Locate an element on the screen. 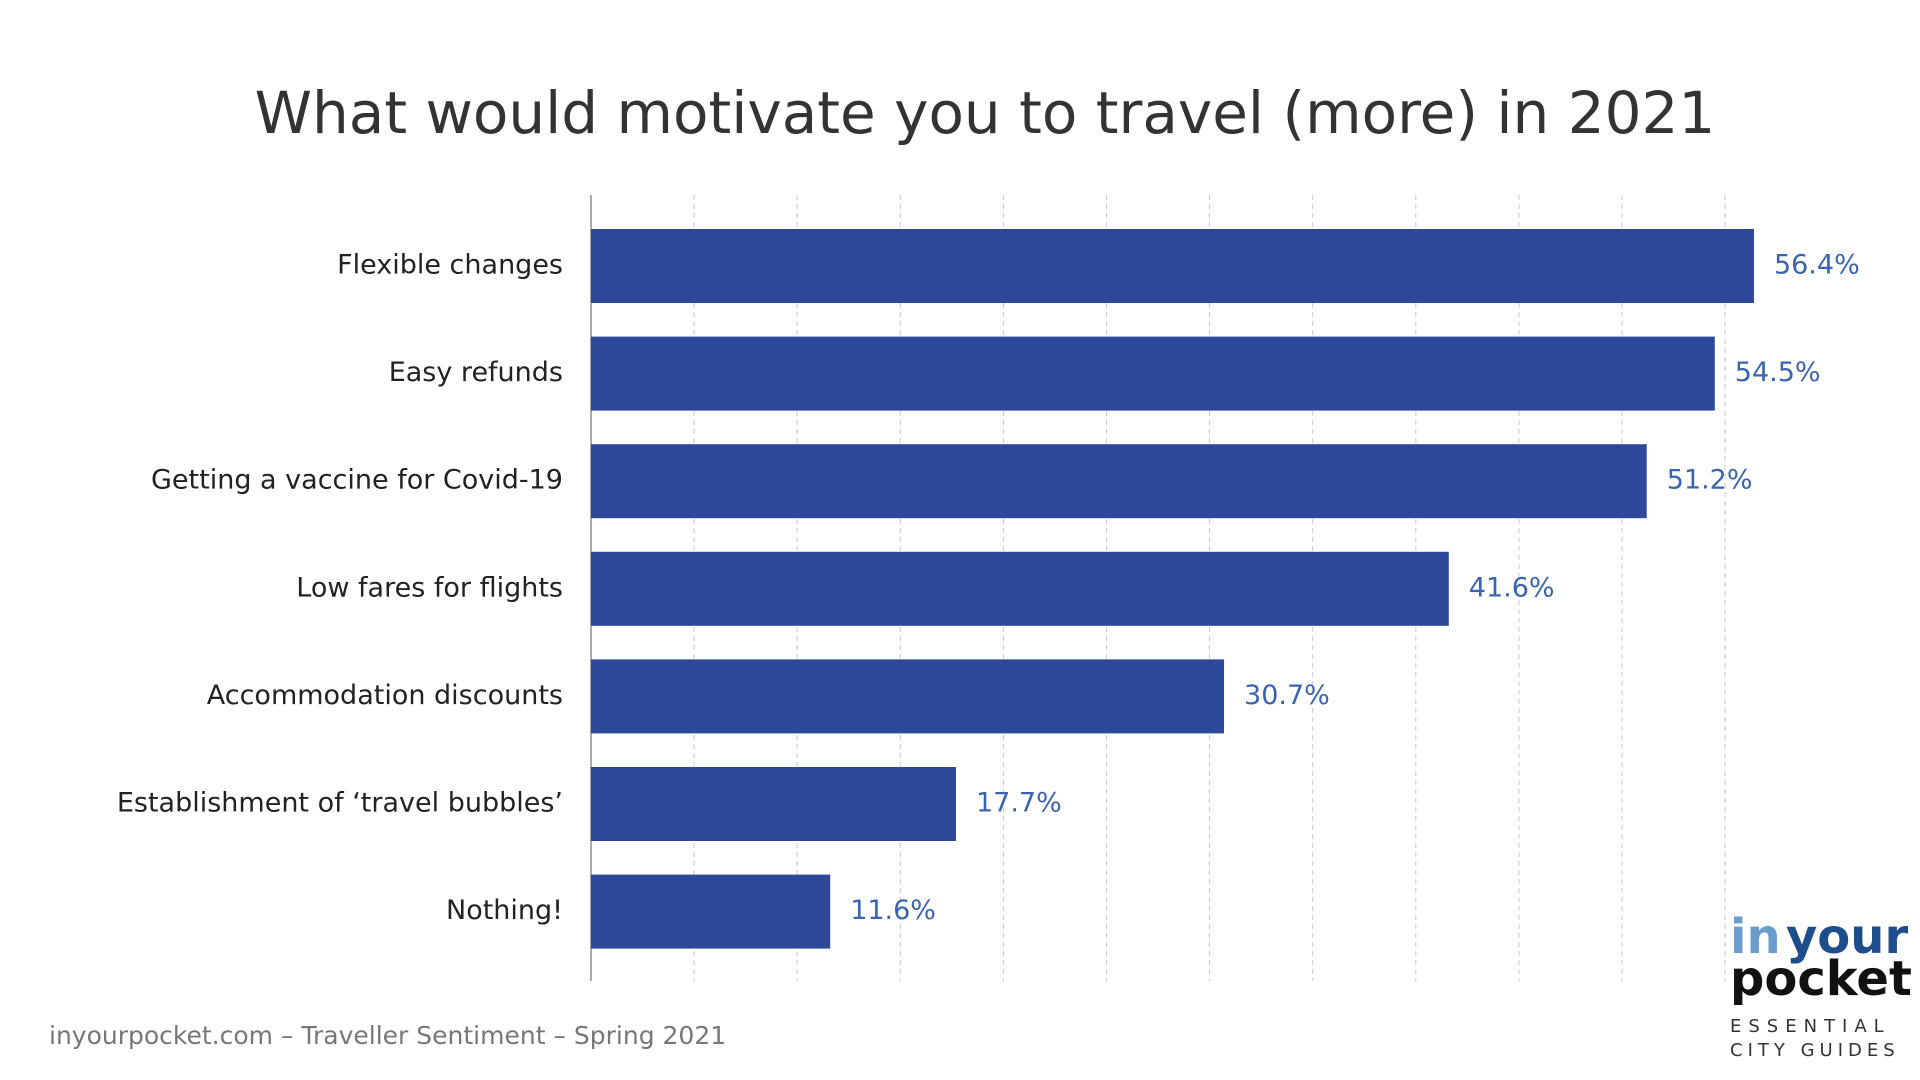 This screenshot has width=1920, height=1080. logo-your: your is located at coordinates (1847, 937).